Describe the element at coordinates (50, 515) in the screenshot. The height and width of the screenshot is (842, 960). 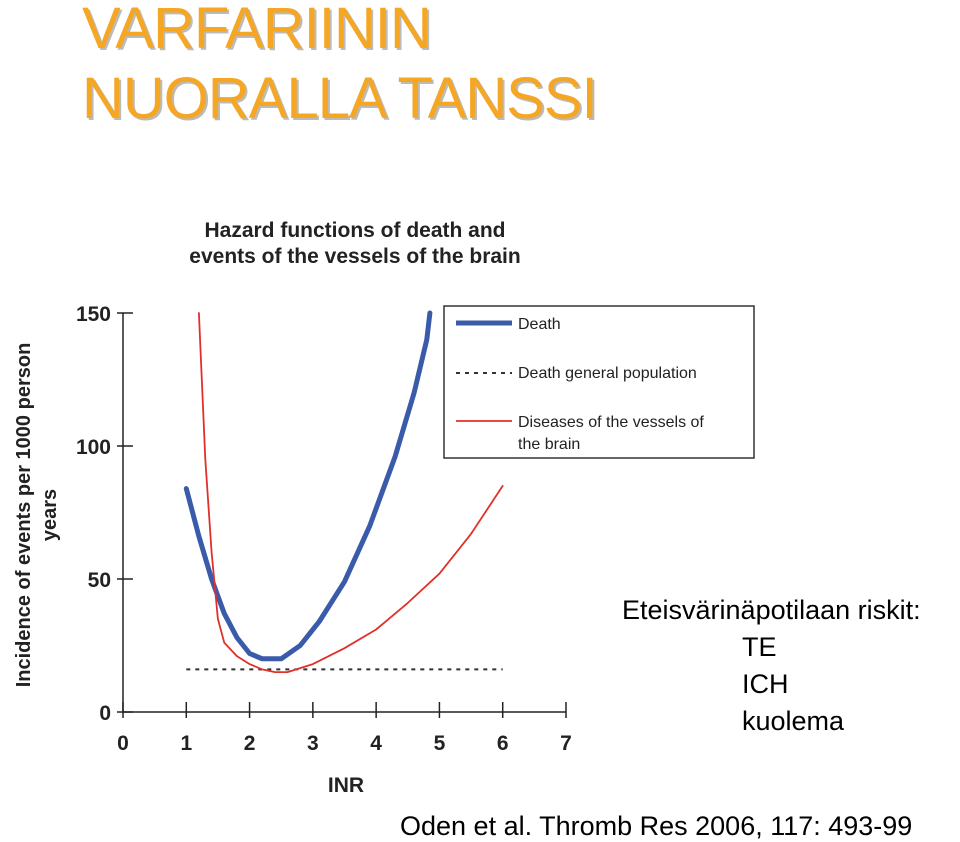
I see `y-axis-label-line-2: years` at that location.